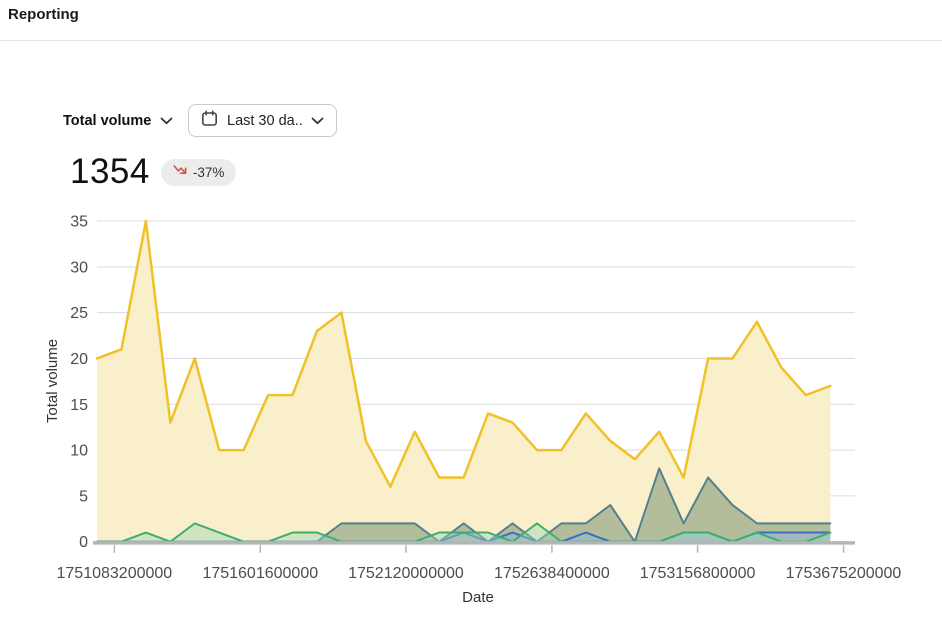 The height and width of the screenshot is (634, 942). Describe the element at coordinates (698, 573) in the screenshot. I see `x-tick-label: 1753156800000` at that location.